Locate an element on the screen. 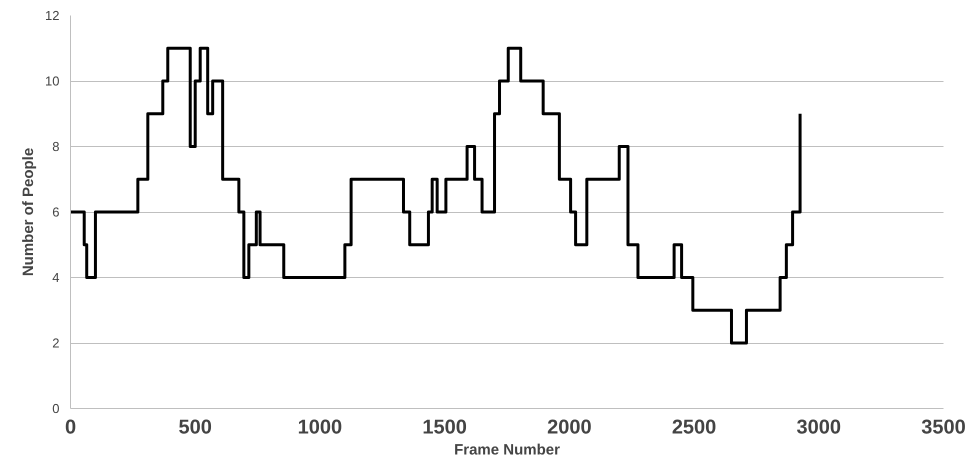  y-tick-label: 10 is located at coordinates (52, 81).